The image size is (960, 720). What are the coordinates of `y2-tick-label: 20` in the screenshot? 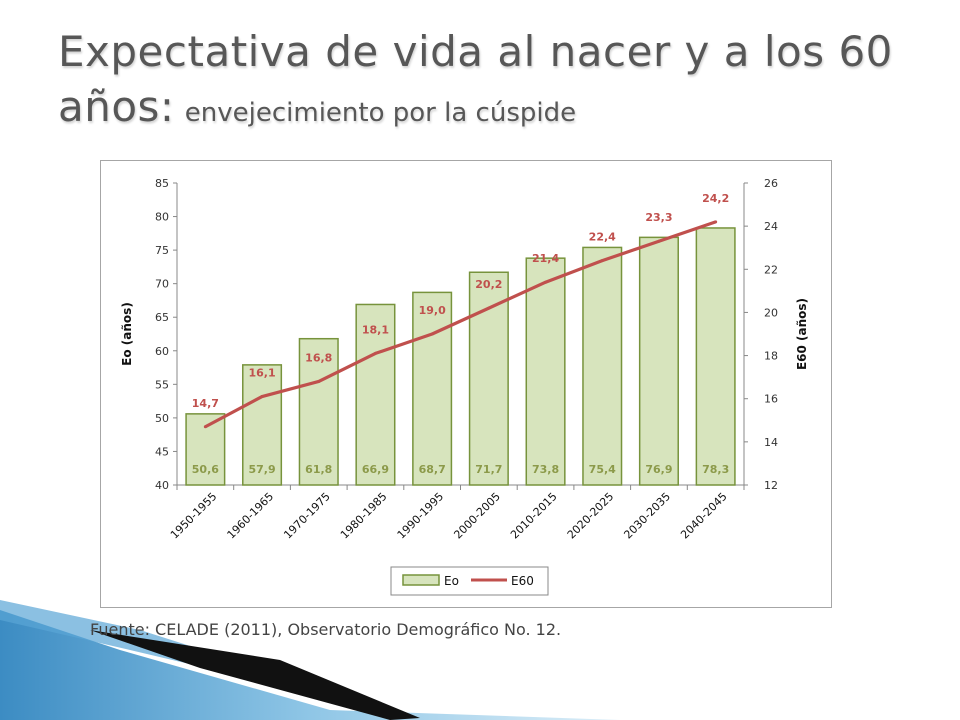 It's located at (771, 312).